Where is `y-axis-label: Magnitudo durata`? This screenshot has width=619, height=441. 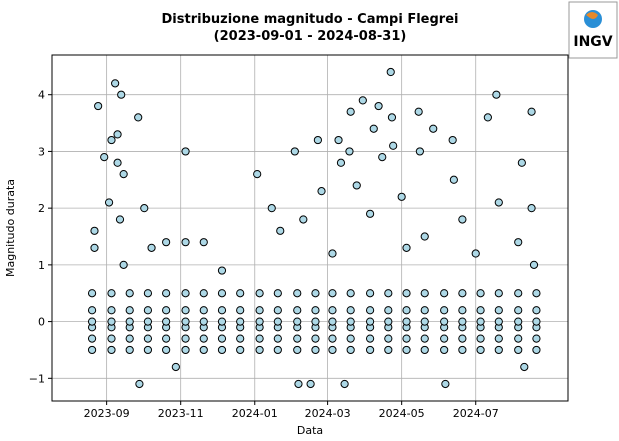 y-axis-label: Magnitudo durata is located at coordinates (10, 228).